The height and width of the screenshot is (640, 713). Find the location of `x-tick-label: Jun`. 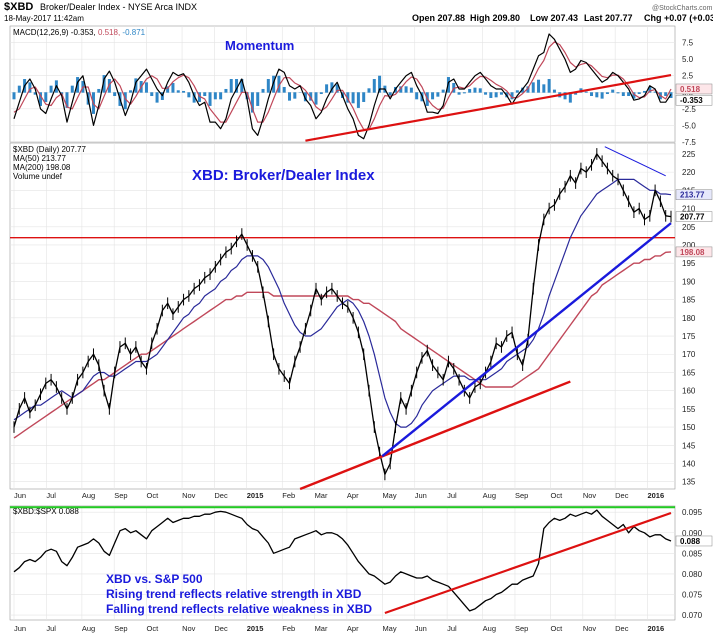

x-tick-label: Jun is located at coordinates (421, 495).